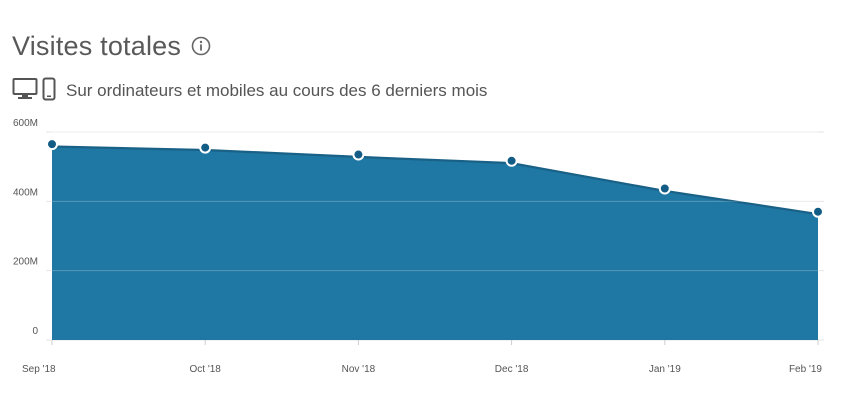 The height and width of the screenshot is (403, 851). I want to click on y-tick-label: 200M, so click(25, 262).